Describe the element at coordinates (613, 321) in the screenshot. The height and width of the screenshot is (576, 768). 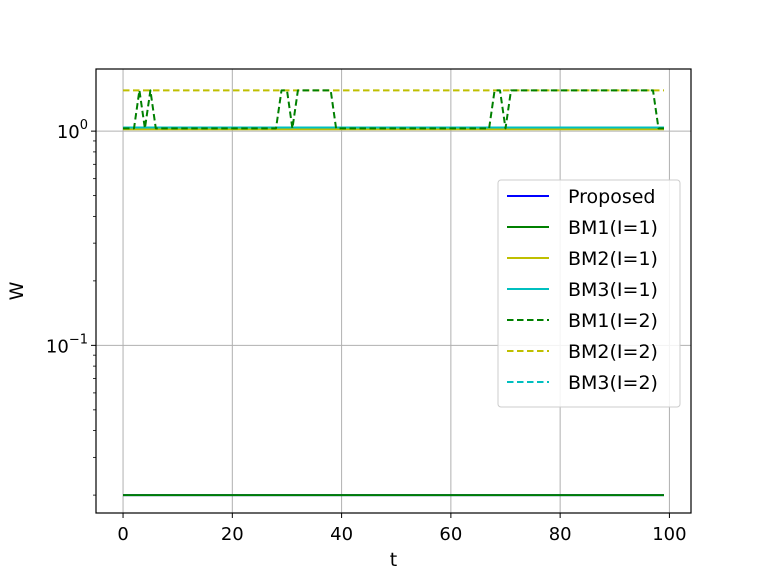
I see `legend-label: BM1(I=2)` at that location.